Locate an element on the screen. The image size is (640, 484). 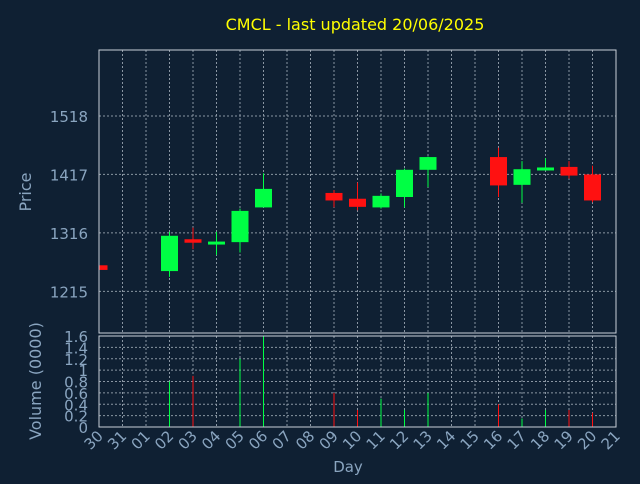
x-axis-label: Day is located at coordinates (348, 467).